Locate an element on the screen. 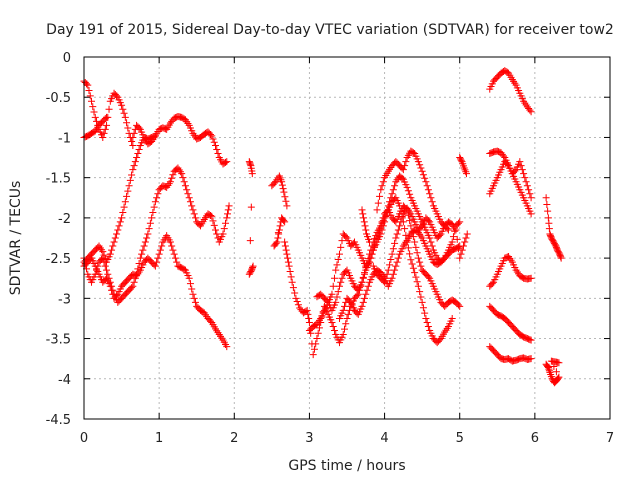 The image size is (640, 480). y-tick-label: -2 is located at coordinates (64, 219).